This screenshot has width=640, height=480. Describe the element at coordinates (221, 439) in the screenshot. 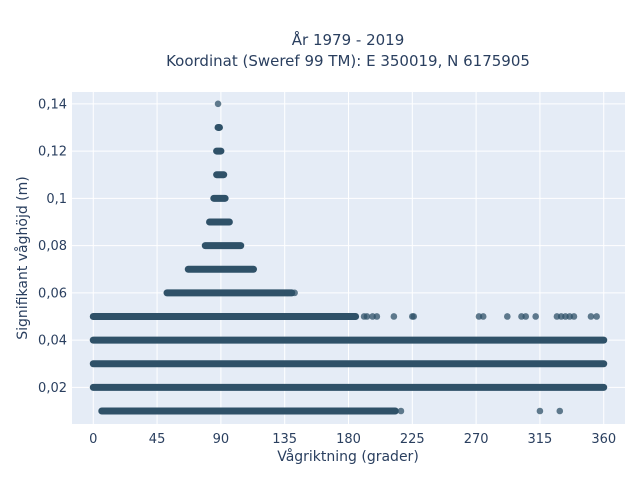

I see `x-tick-label: 90` at that location.